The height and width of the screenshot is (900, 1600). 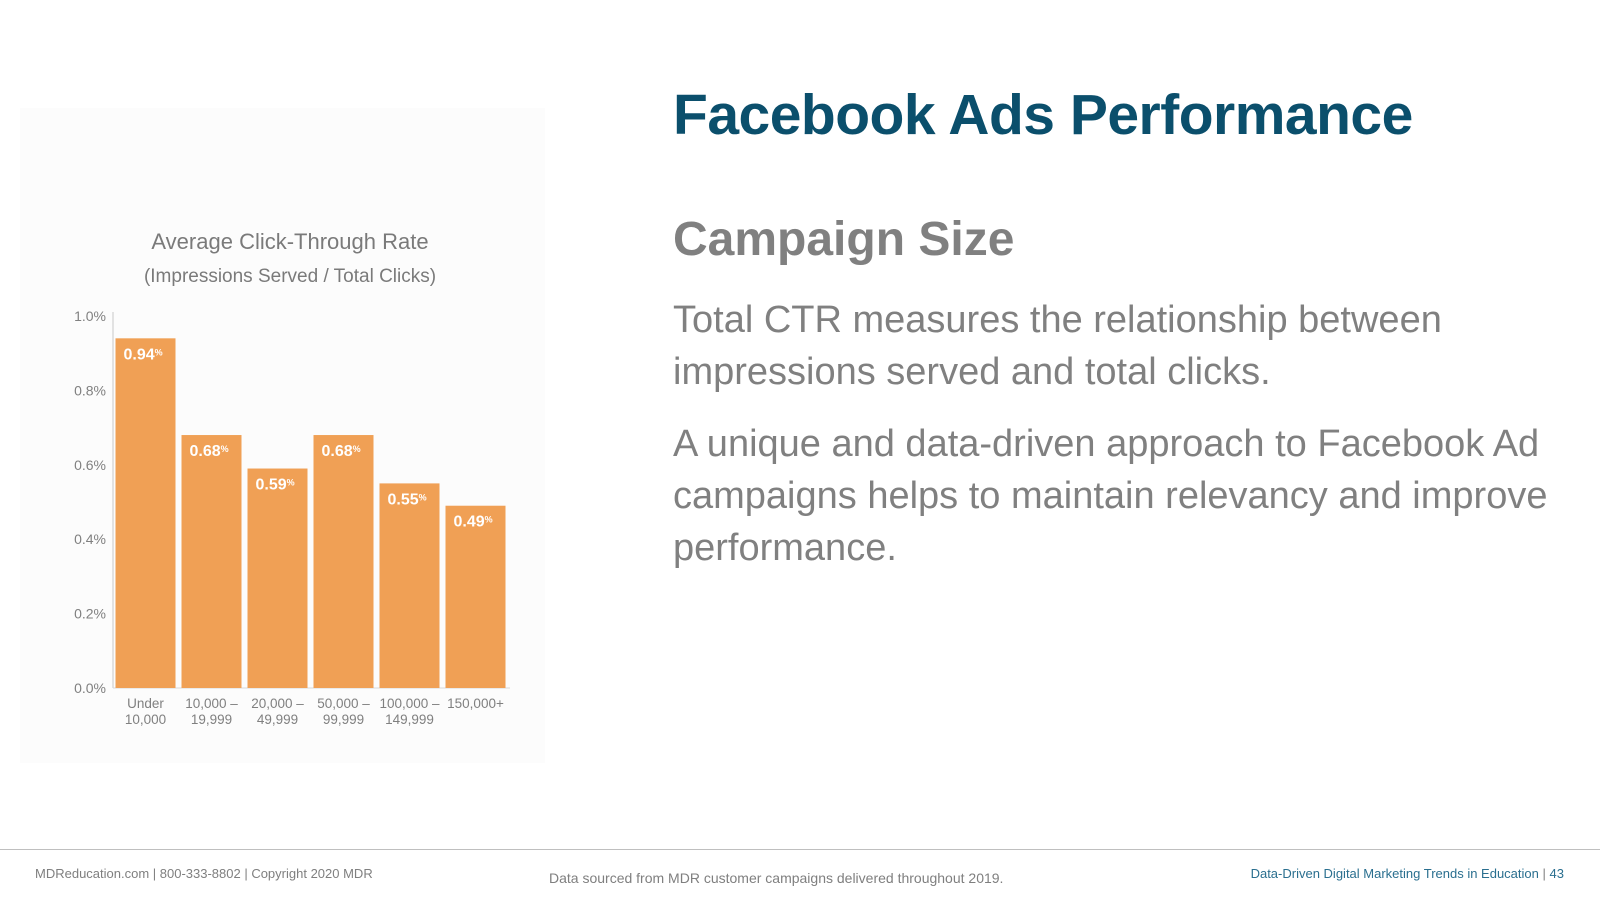 I want to click on x-tick-label: 10,000 –, so click(x=211, y=703).